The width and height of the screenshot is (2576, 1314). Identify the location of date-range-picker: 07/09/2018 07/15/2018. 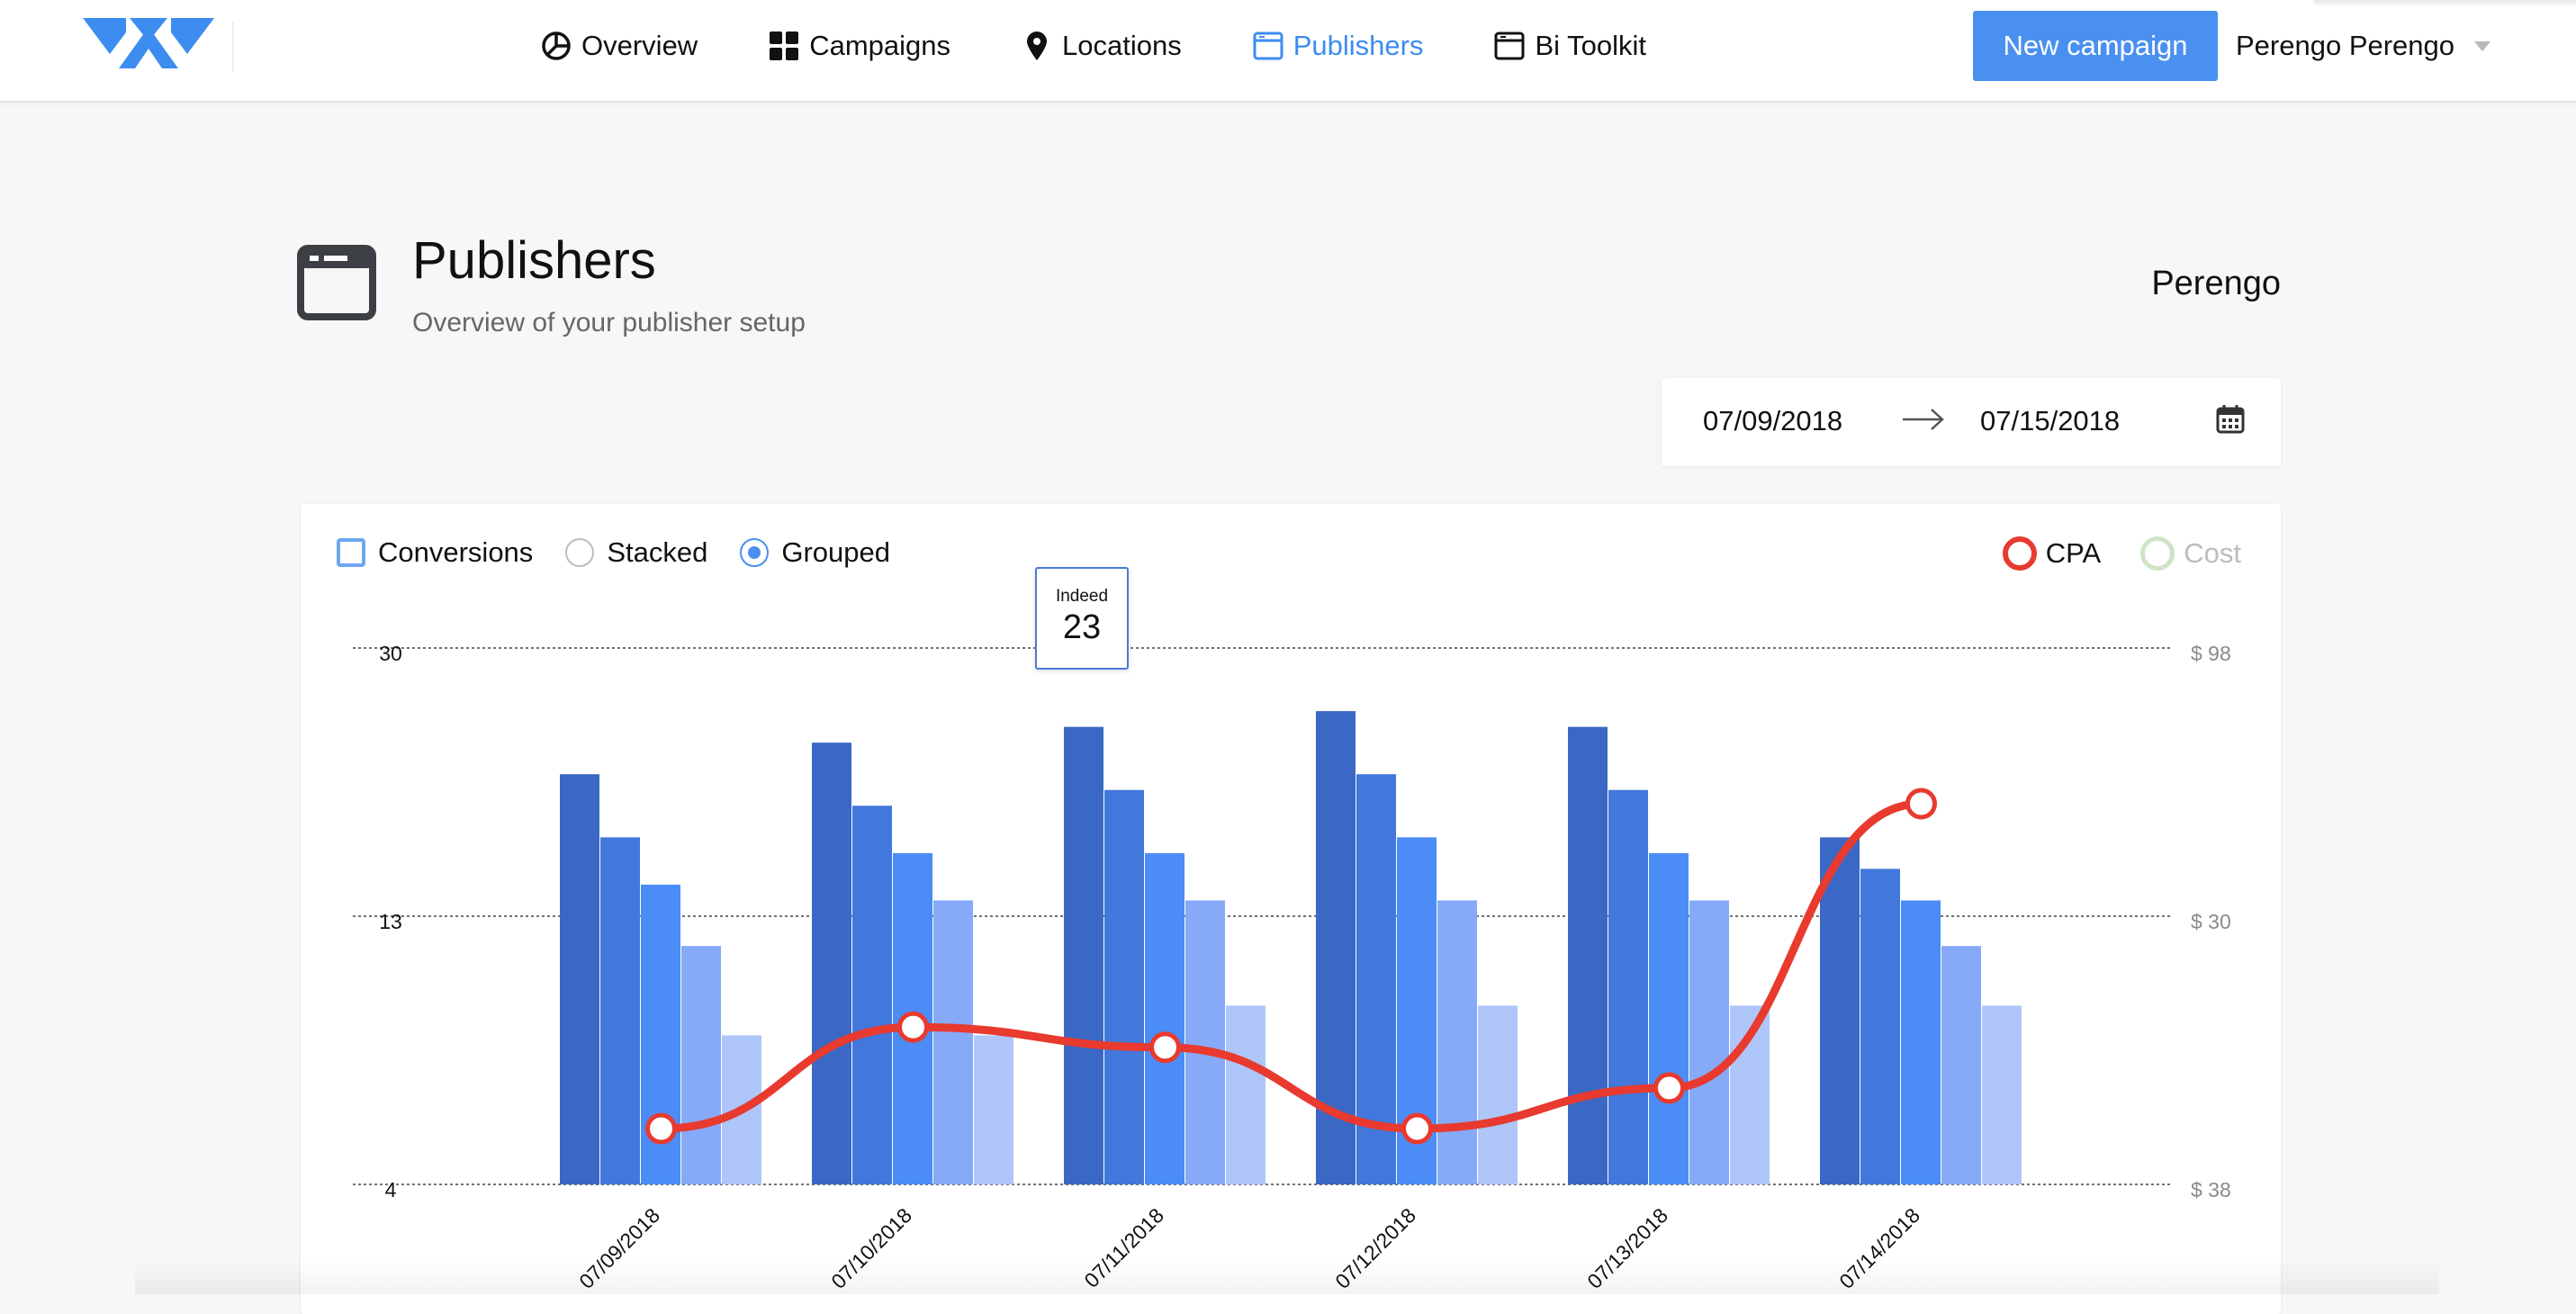
(1971, 422).